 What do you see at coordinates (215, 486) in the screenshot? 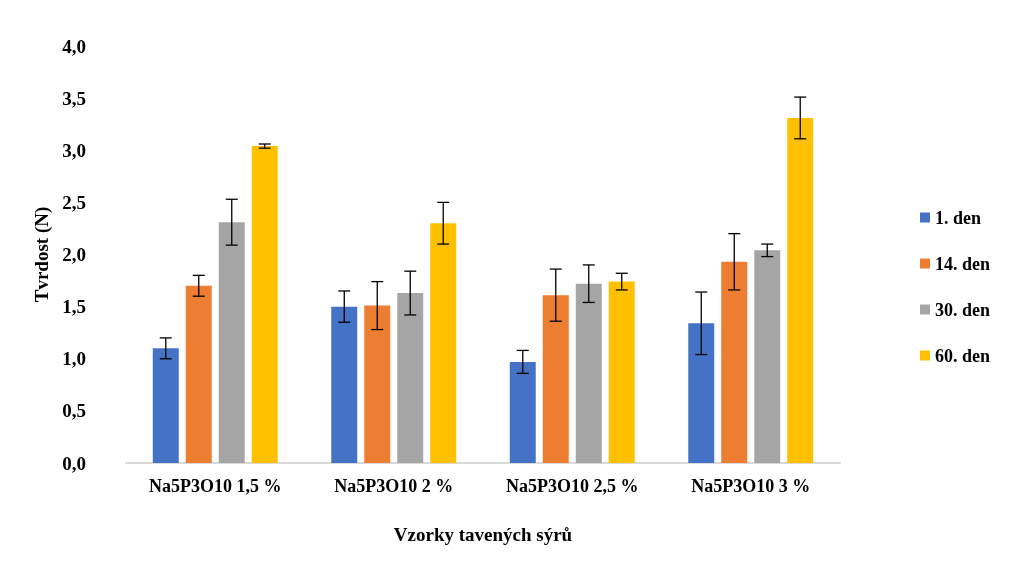
I see `x-tick-label: Na5P3O10 1,5 %` at bounding box center [215, 486].